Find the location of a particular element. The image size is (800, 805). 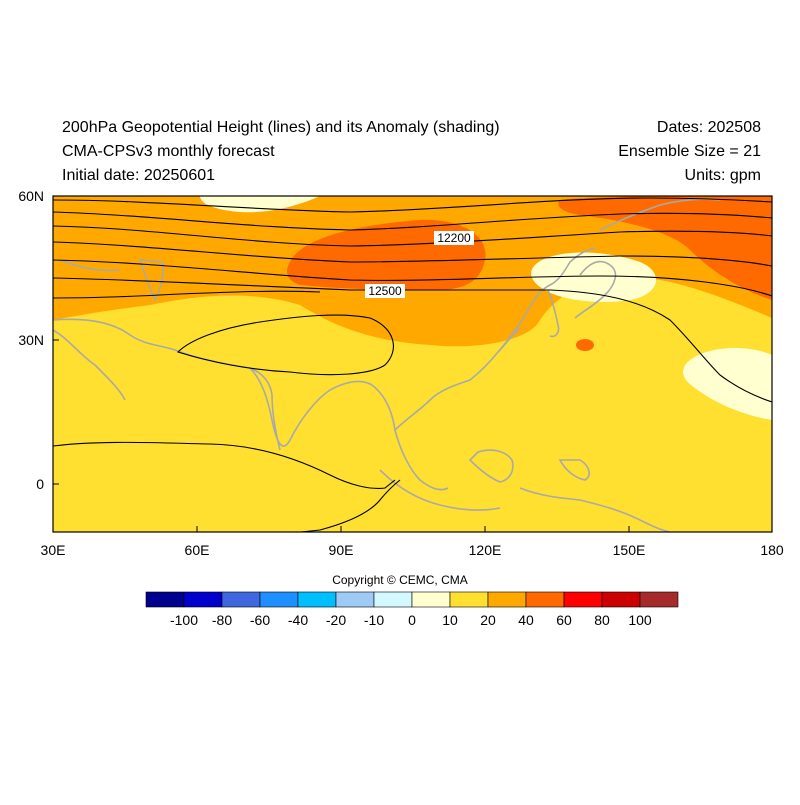

lat-tick-0: 0 is located at coordinates (40, 484).